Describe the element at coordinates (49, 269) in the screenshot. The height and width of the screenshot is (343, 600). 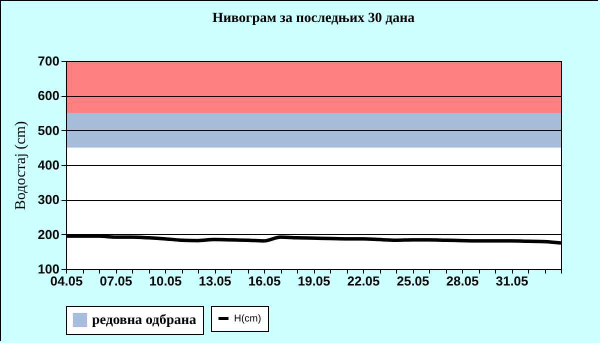
I see `y-tick-label: 100` at that location.